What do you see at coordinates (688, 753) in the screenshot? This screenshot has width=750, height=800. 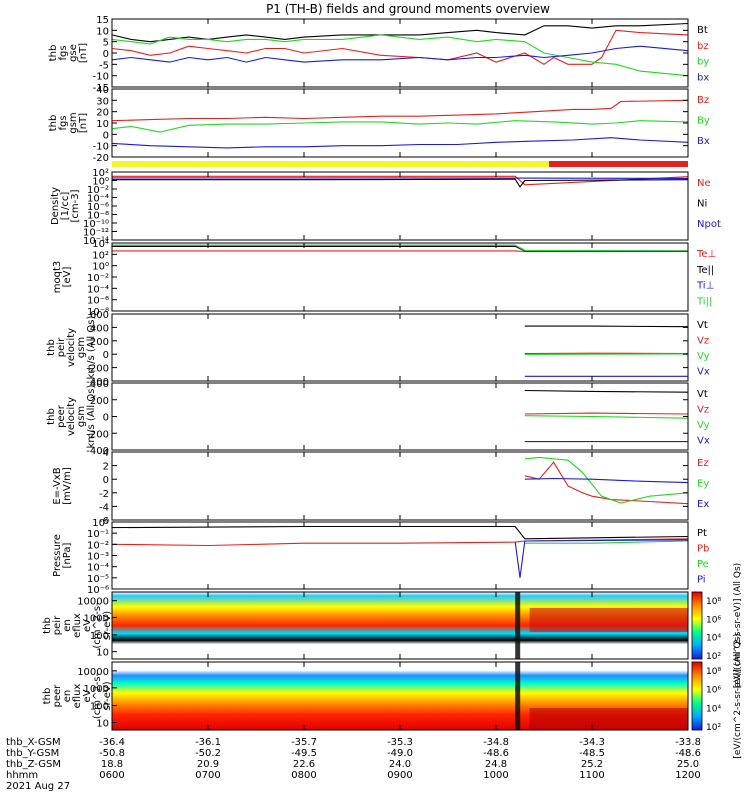 I see `x-tick-value: -48.6` at bounding box center [688, 753].